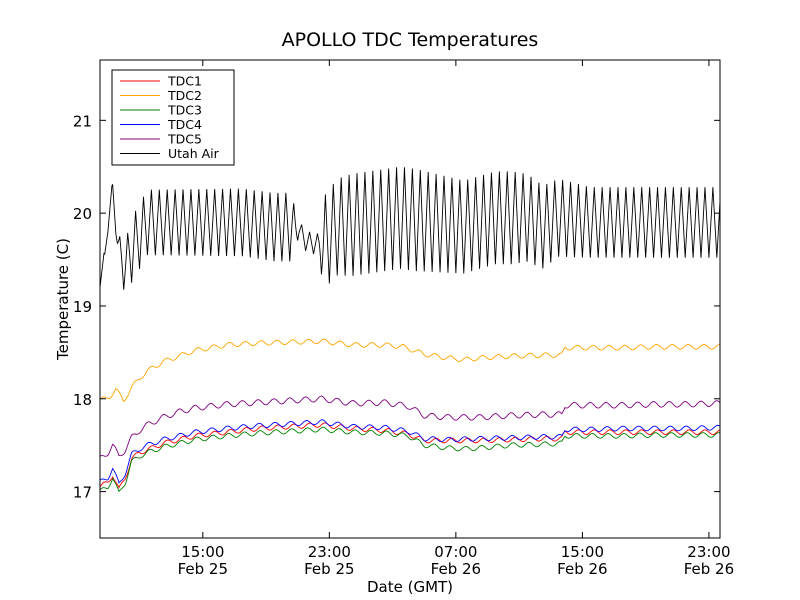 Image resolution: width=800 pixels, height=600 pixels. What do you see at coordinates (82, 400) in the screenshot?
I see `y-tick-label: 18` at bounding box center [82, 400].